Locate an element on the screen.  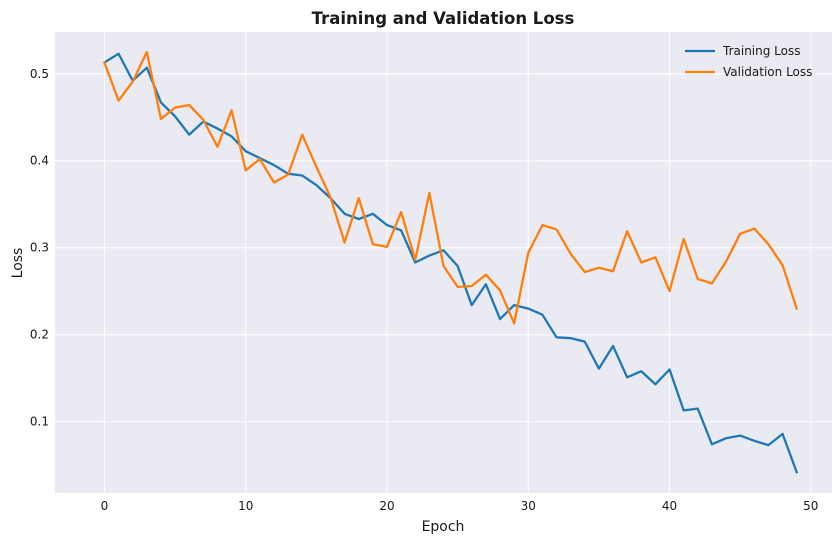
y-tick-label: 0.2 is located at coordinates (39, 335).